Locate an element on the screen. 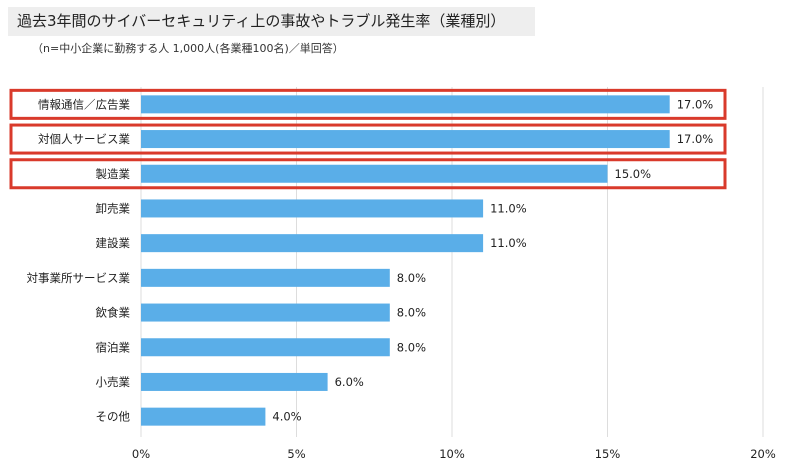 Image resolution: width=800 pixels, height=469 pixels. category-label: 対事業所サービス業 is located at coordinates (79, 278).